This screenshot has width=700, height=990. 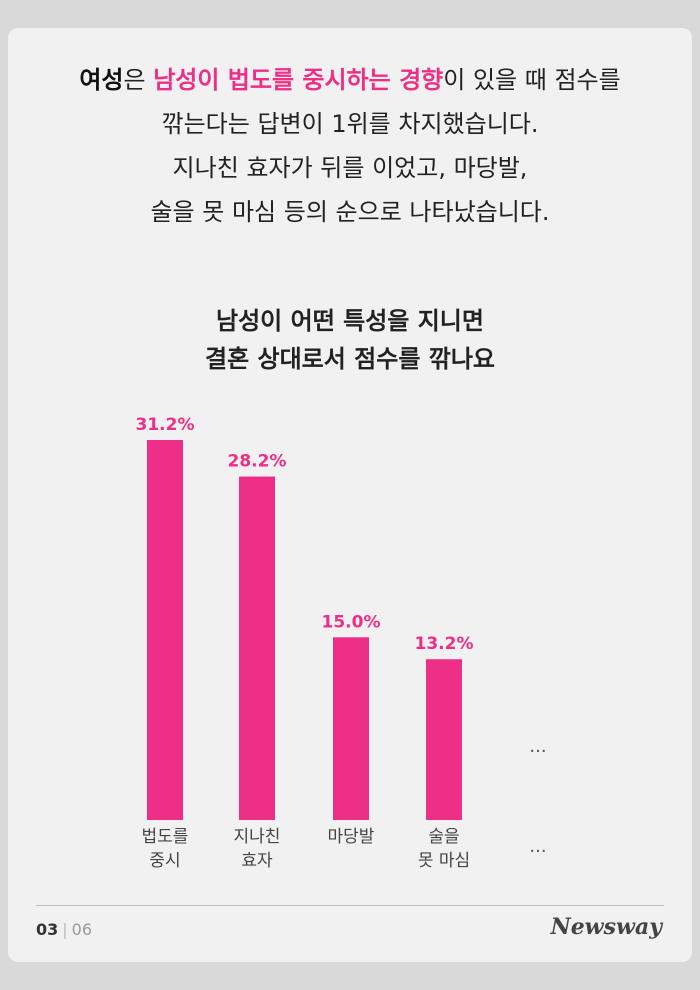 I want to click on footer-divider, so click(x=350, y=905).